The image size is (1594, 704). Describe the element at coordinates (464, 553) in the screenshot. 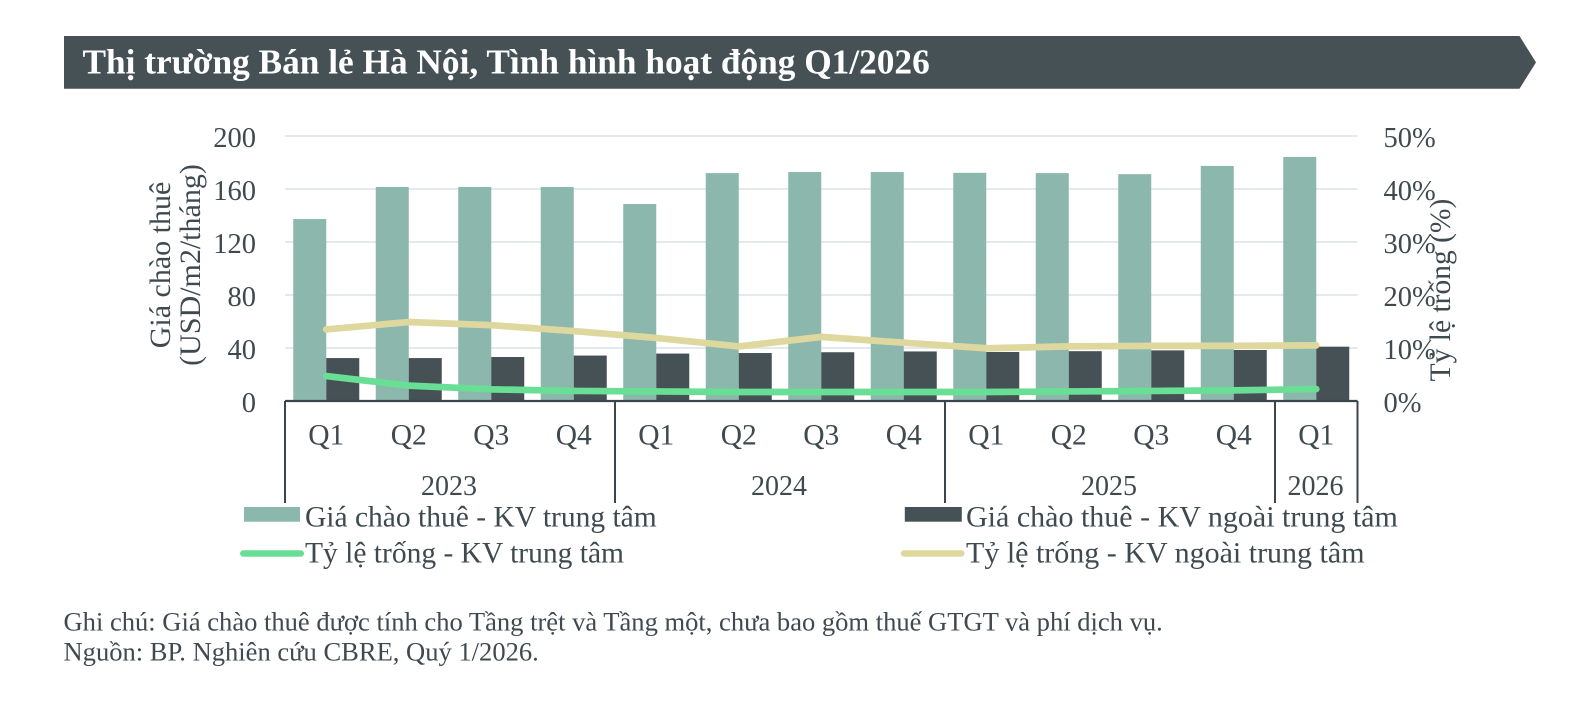

I see `svg-text: Tỷ lệ trống - KV trung tâm` at that location.